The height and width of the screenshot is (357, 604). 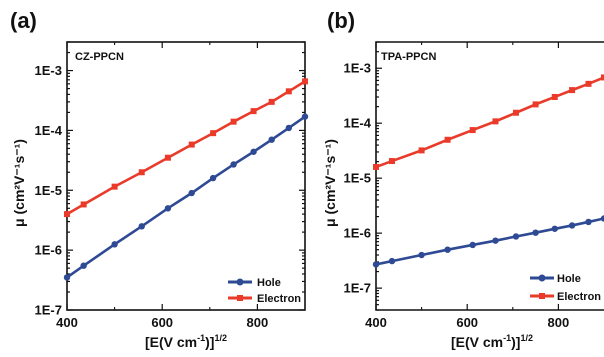 What do you see at coordinates (48, 310) in the screenshot?
I see `panel-a-y-tick-label: 1E-7` at bounding box center [48, 310].